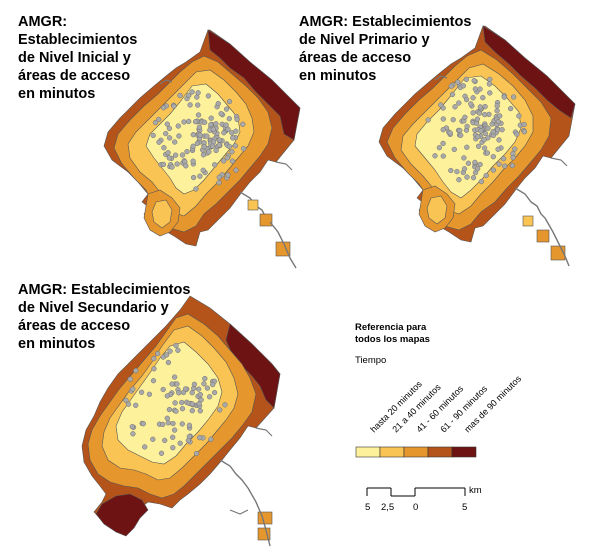 The width and height of the screenshot is (594, 556). What do you see at coordinates (437, 210) in the screenshot?
I see `zone-21-40-lobe` at bounding box center [437, 210].